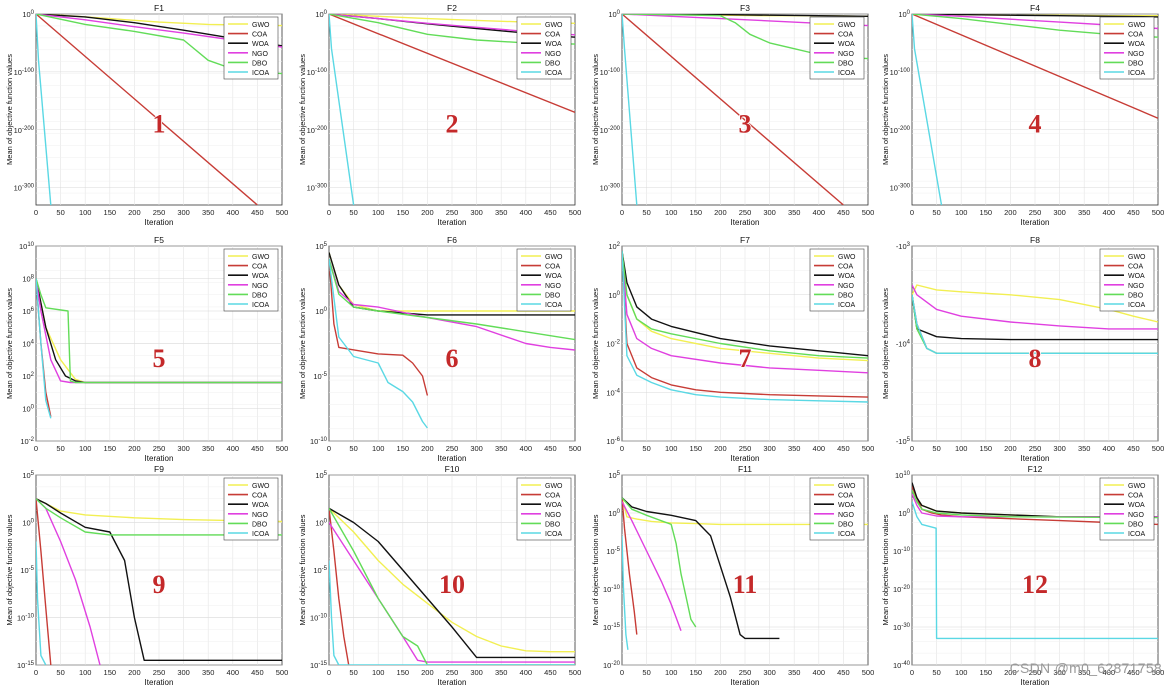  Describe the element at coordinates (720, 448) in the screenshot. I see `x-tick-label: 200` at that location.